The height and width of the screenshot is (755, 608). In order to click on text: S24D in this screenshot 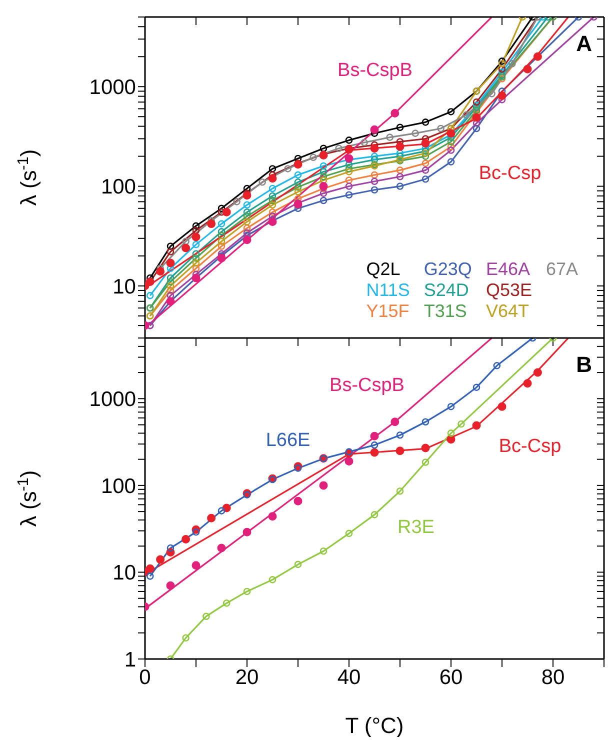, I will do `click(447, 290)`.